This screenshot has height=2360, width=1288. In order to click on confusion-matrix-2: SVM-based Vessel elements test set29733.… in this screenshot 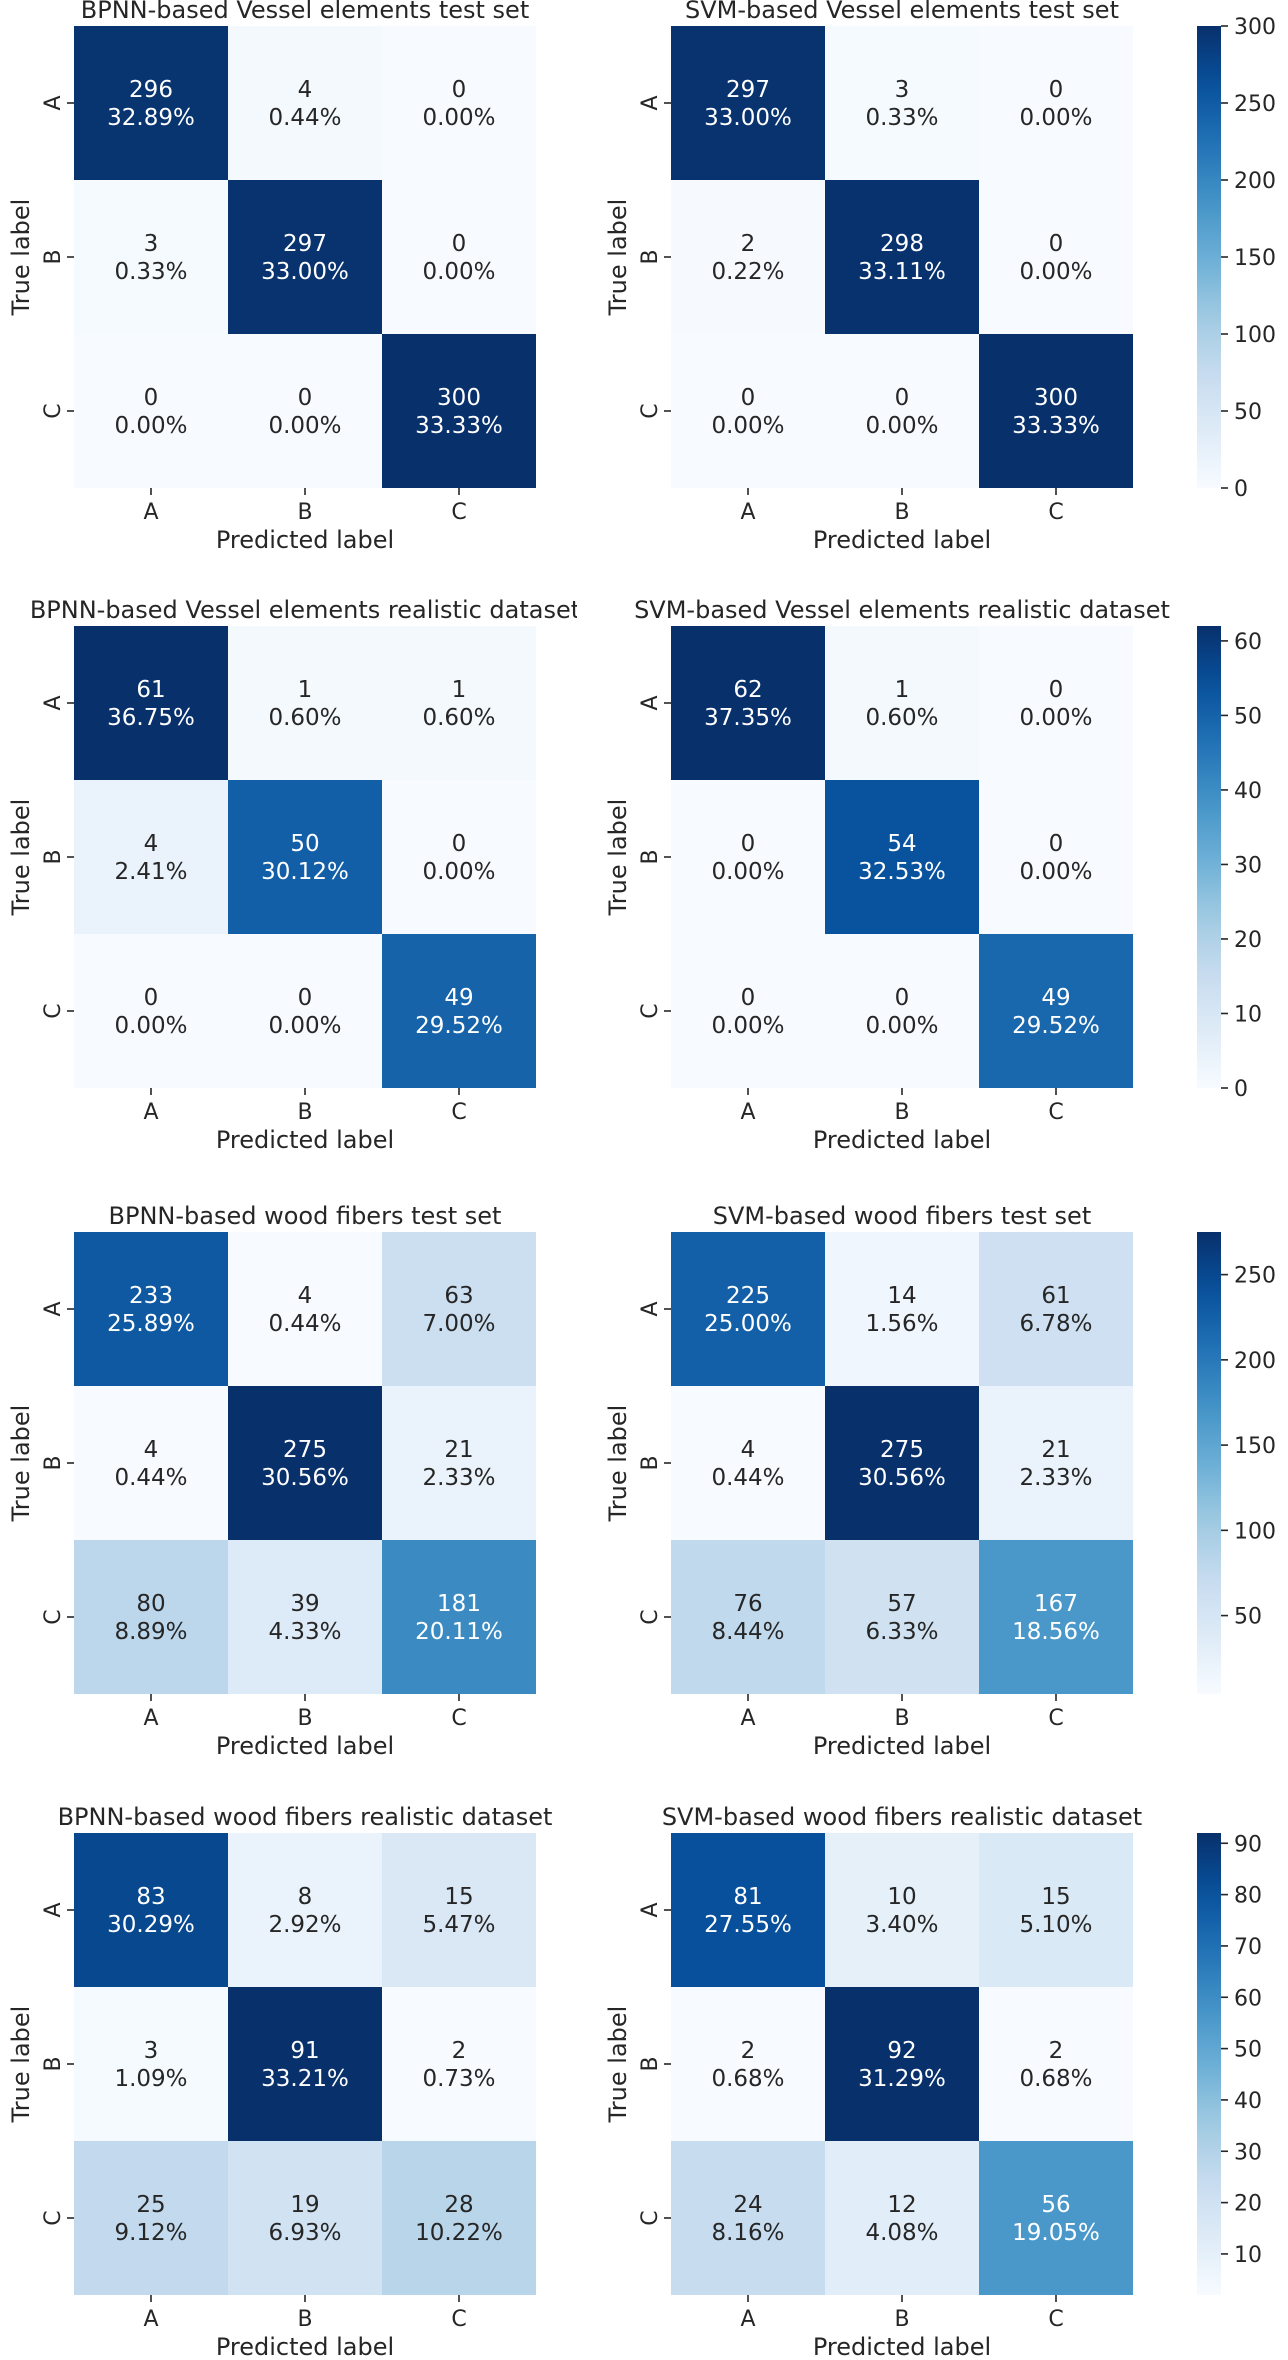, I will do `click(940, 277)`.